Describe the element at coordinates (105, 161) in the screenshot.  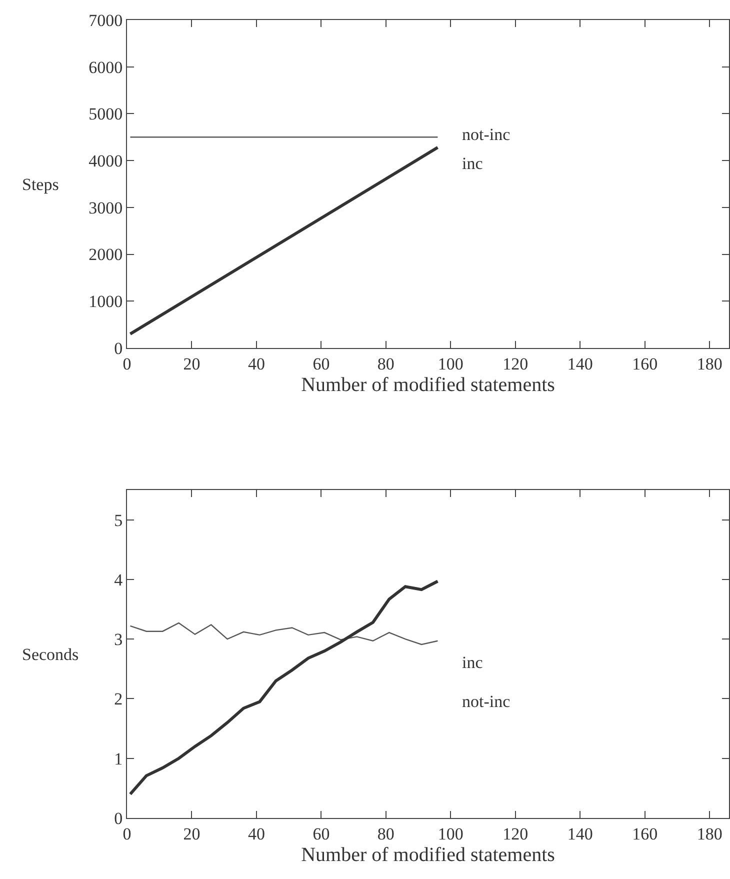
I see `y-tick-label: 4000` at that location.